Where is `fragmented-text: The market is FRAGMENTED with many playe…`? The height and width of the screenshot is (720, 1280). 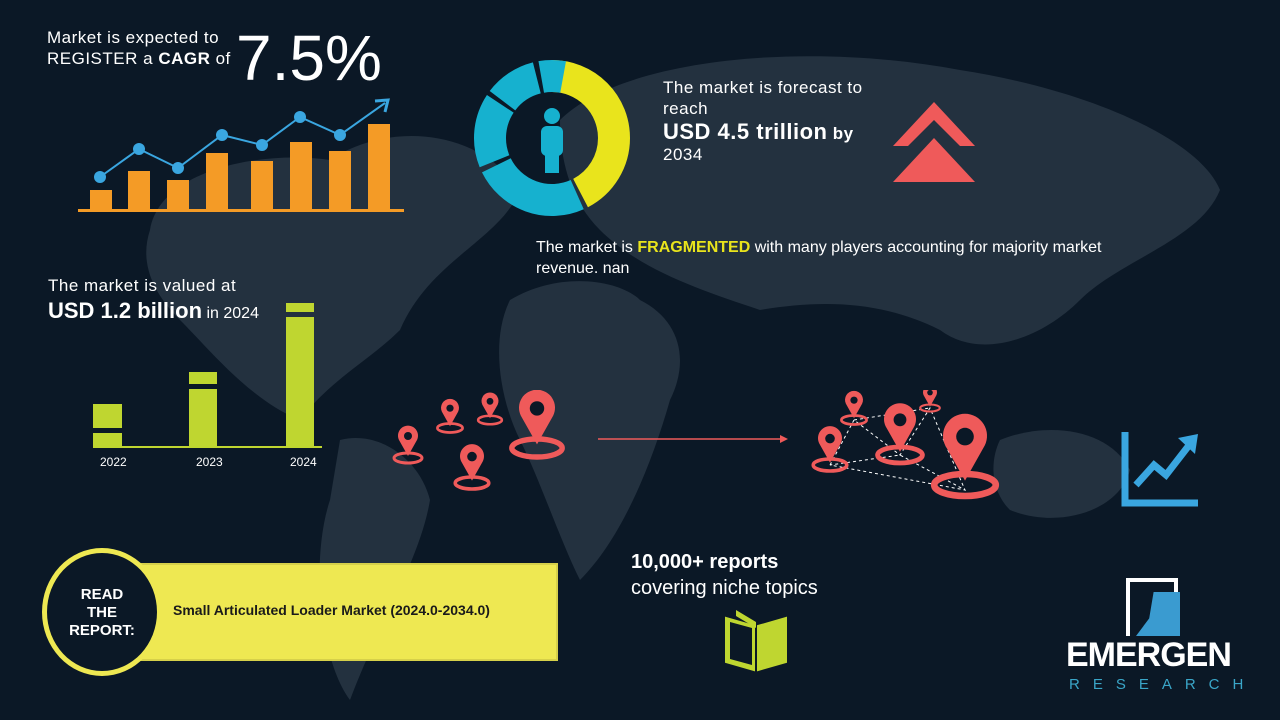
fragmented-text: The market is FRAGMENTED with many playe… is located at coordinates (886, 258).